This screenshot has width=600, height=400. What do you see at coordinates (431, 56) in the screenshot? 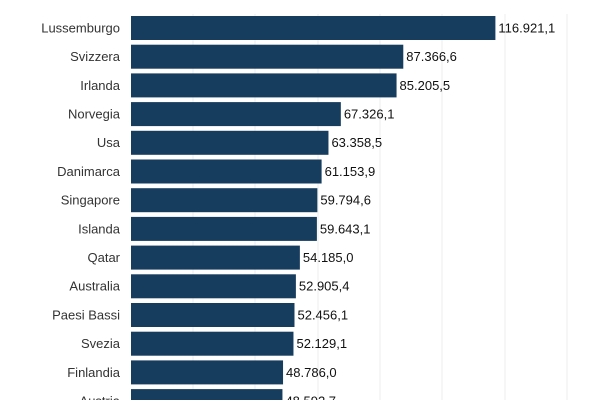
I see `value-label: 87.366,6` at bounding box center [431, 56].